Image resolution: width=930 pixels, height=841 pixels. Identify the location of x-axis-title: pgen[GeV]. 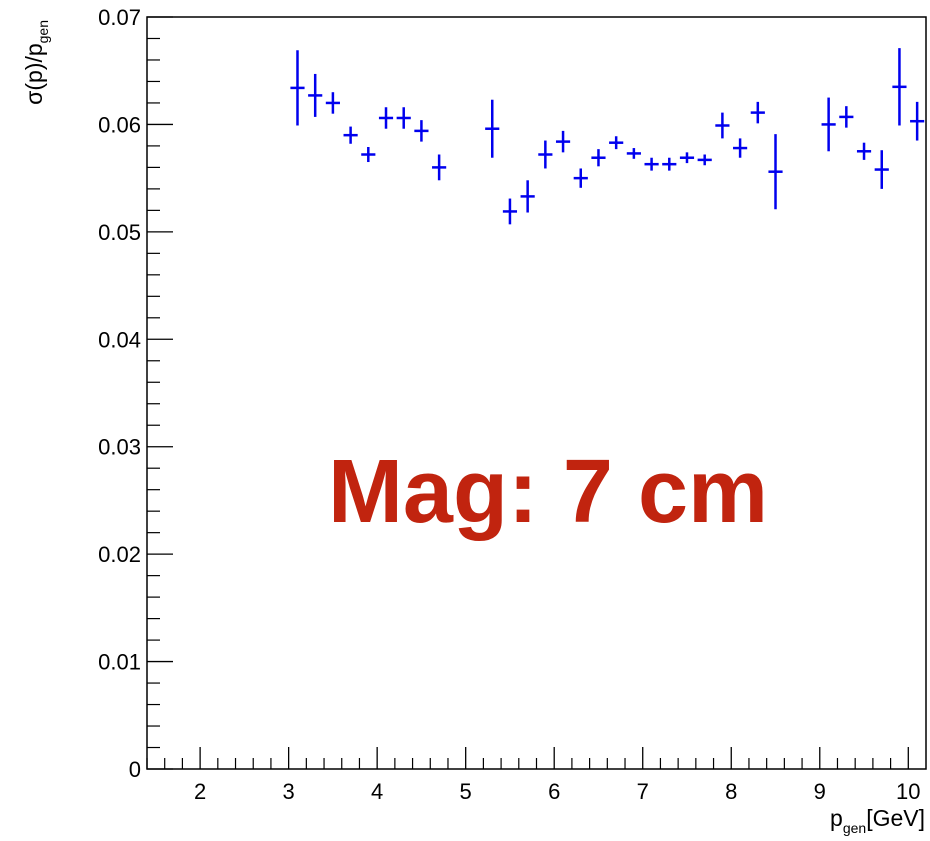
(877, 820).